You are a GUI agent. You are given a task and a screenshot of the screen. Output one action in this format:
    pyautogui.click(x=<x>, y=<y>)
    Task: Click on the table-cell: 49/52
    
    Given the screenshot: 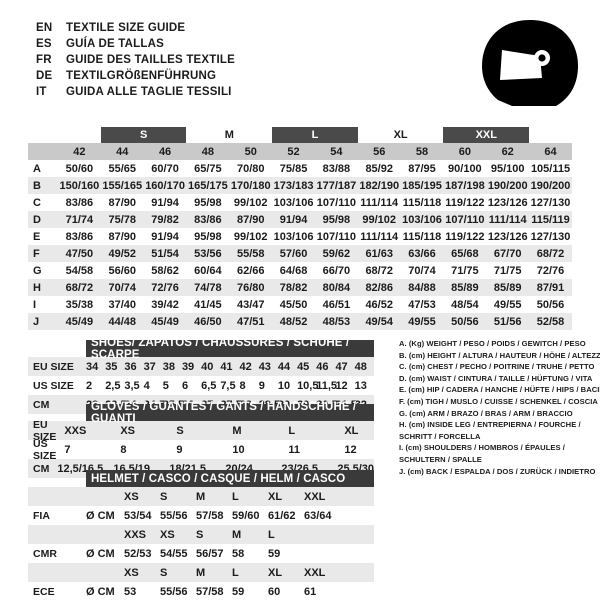 What is the action you would take?
    pyautogui.click(x=122, y=253)
    